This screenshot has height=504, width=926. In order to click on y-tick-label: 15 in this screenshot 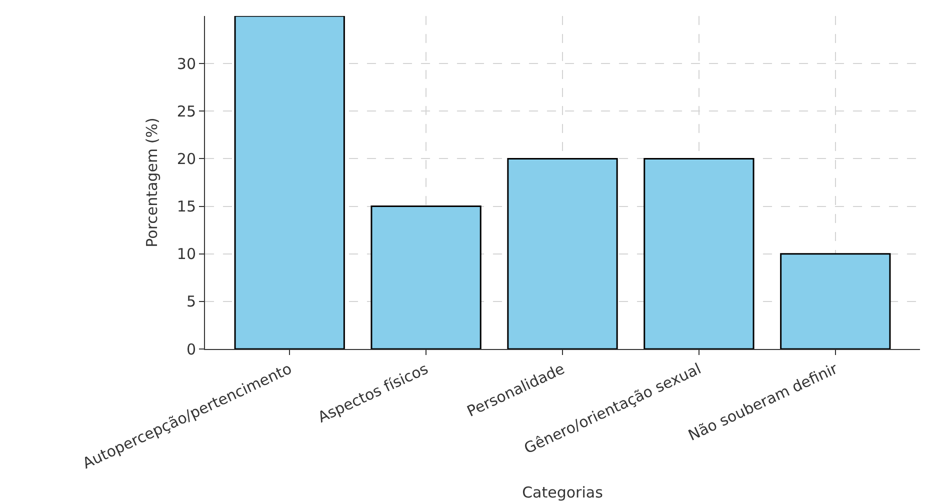, I will do `click(186, 207)`.